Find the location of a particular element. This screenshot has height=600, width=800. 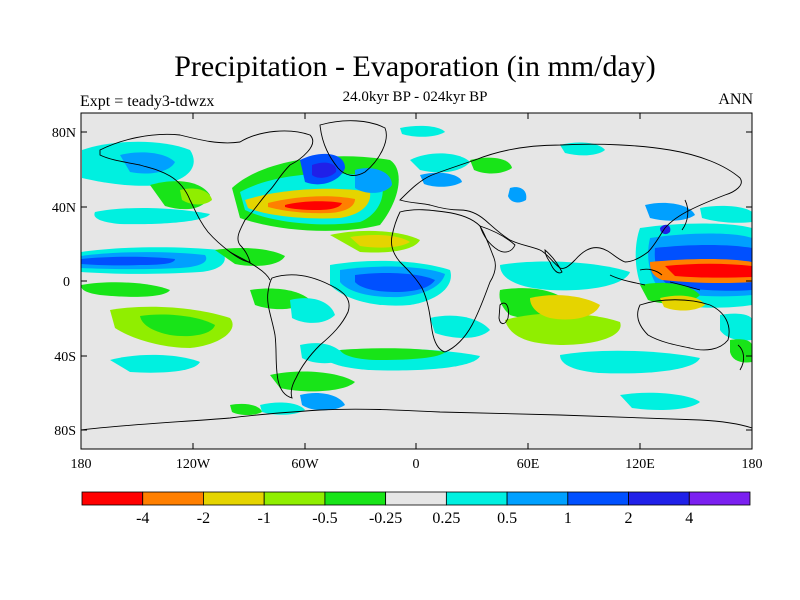

colorbar-label-5: 0.25 is located at coordinates (446, 518).